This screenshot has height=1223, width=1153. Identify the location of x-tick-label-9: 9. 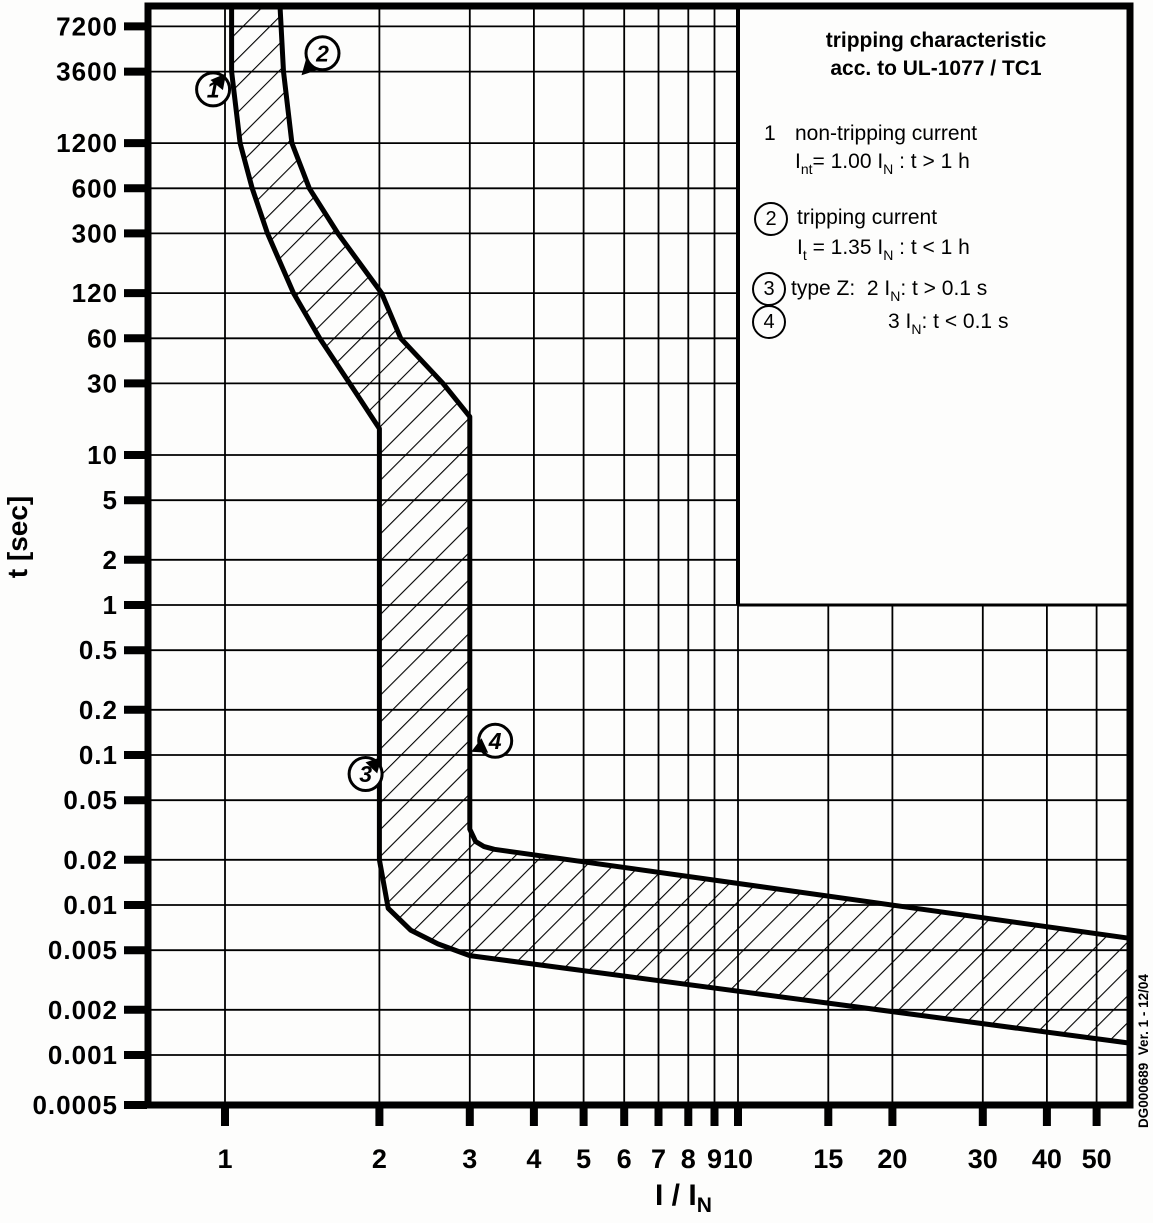
(714, 1159).